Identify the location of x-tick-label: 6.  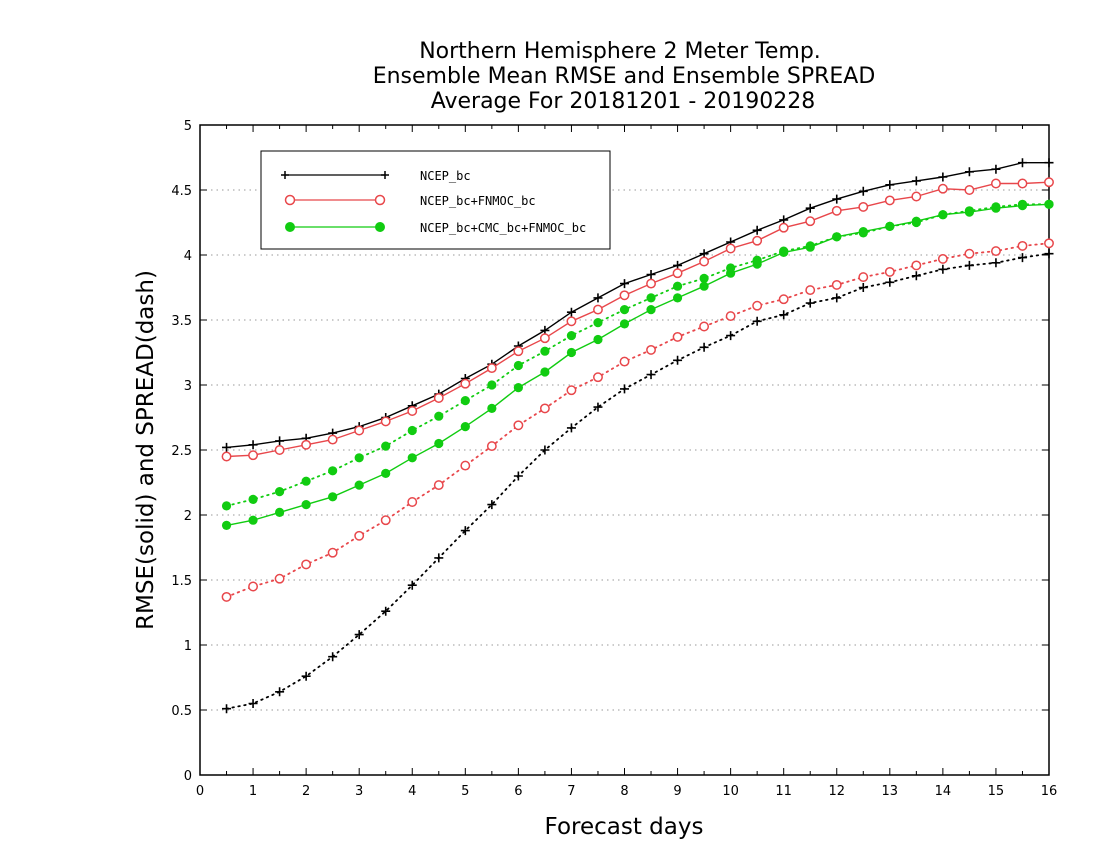
(518, 791).